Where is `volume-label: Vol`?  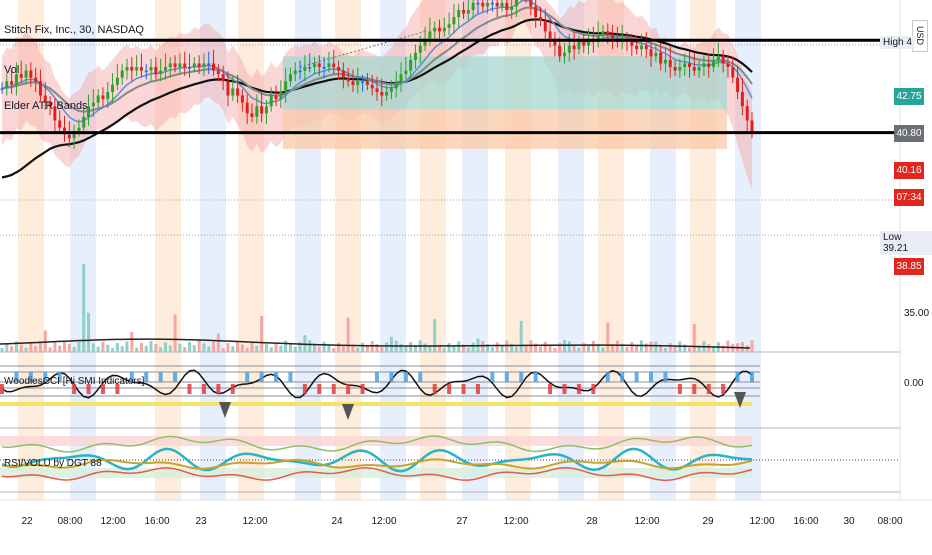
volume-label: Vol is located at coordinates (12, 70).